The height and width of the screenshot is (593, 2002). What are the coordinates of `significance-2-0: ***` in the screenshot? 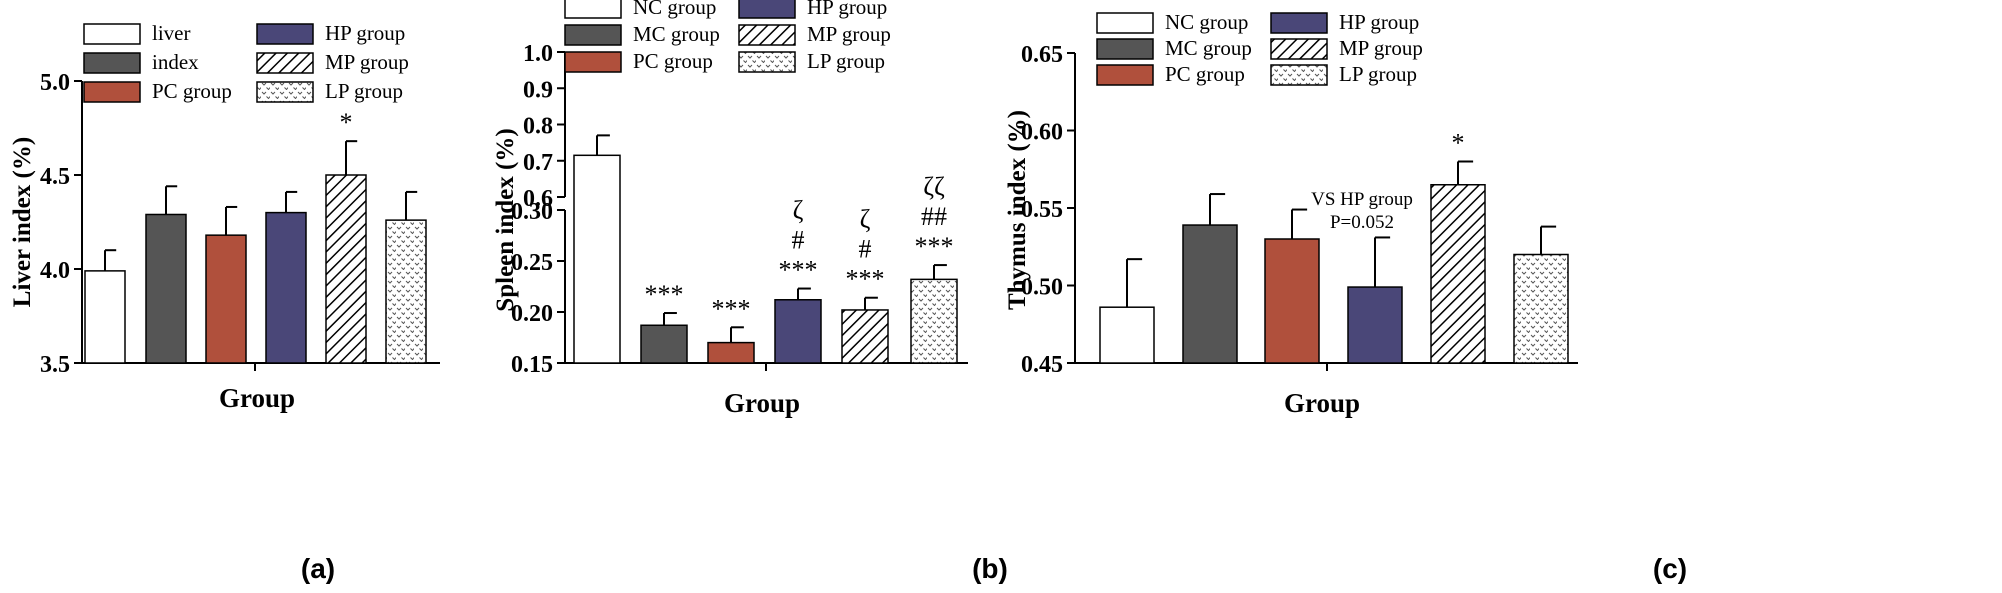 It's located at (731, 308).